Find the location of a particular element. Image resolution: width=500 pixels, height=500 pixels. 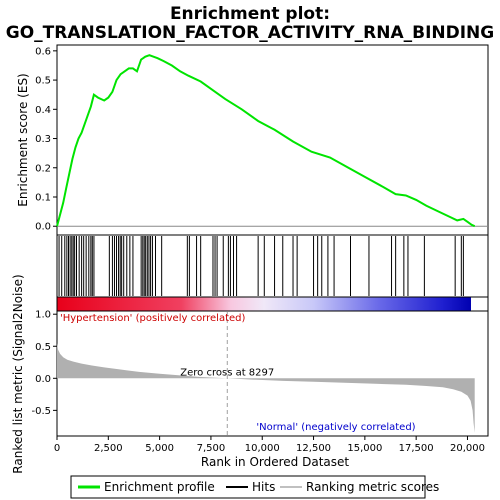

metric-y-tick-label: -0.5 is located at coordinates (41, 411).